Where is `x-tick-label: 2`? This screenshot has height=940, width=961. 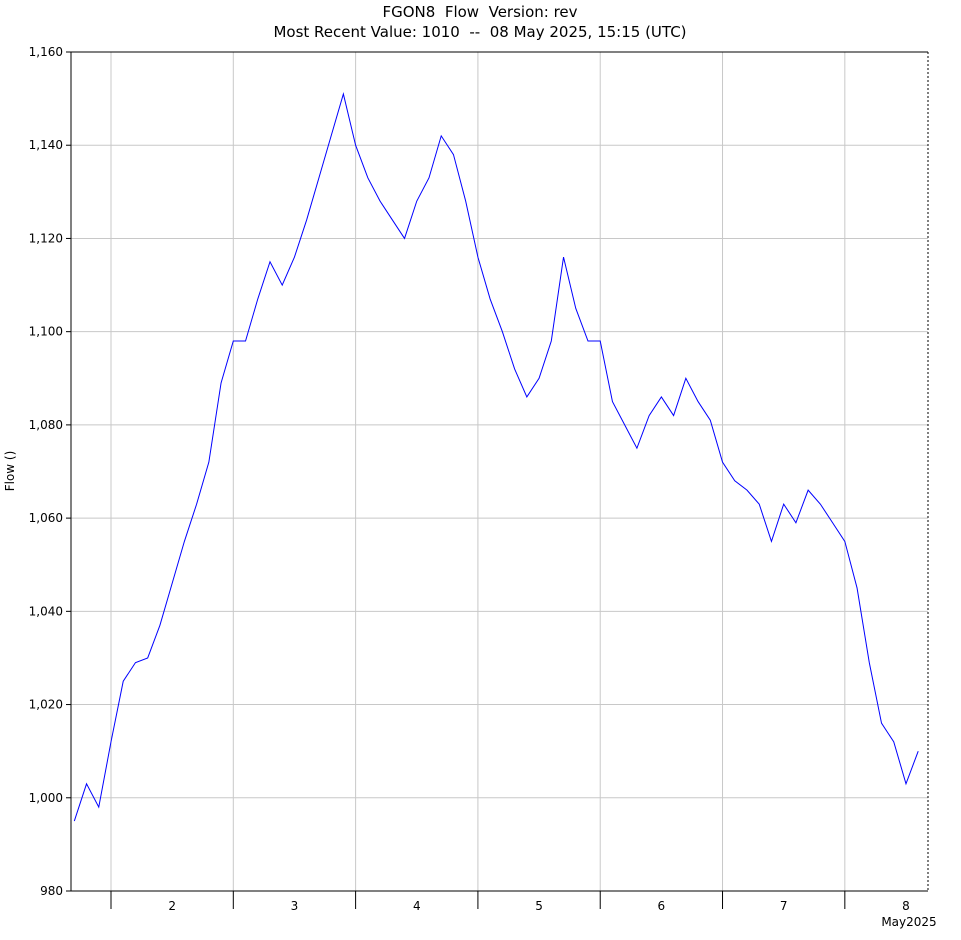
x-tick-label: 2 is located at coordinates (172, 906).